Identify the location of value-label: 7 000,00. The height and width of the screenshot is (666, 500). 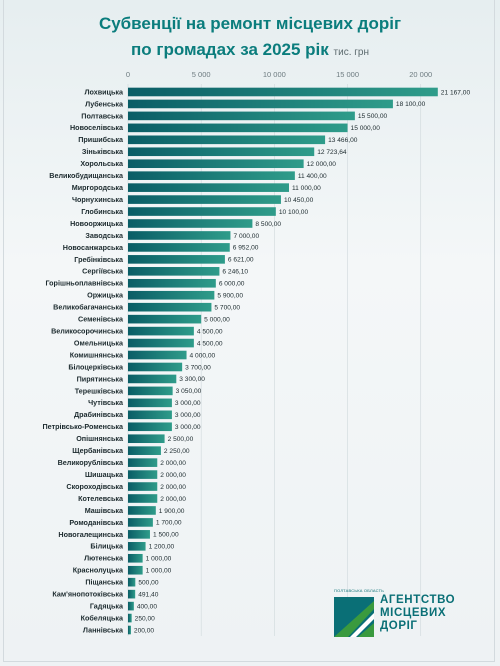
(246, 236).